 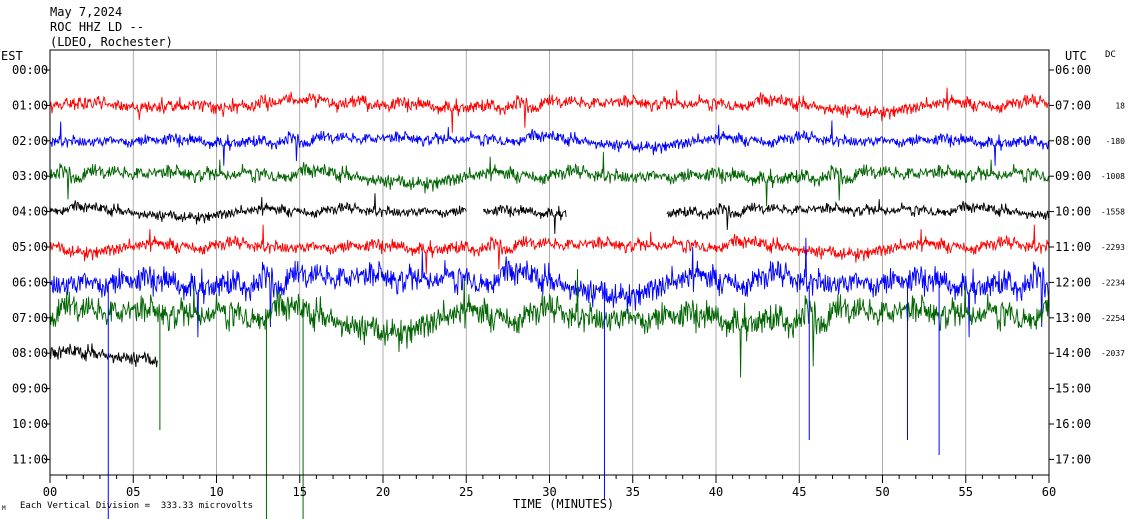 What do you see at coordinates (97, 27) in the screenshot?
I see `header-station: ROC HHZ LD --` at bounding box center [97, 27].